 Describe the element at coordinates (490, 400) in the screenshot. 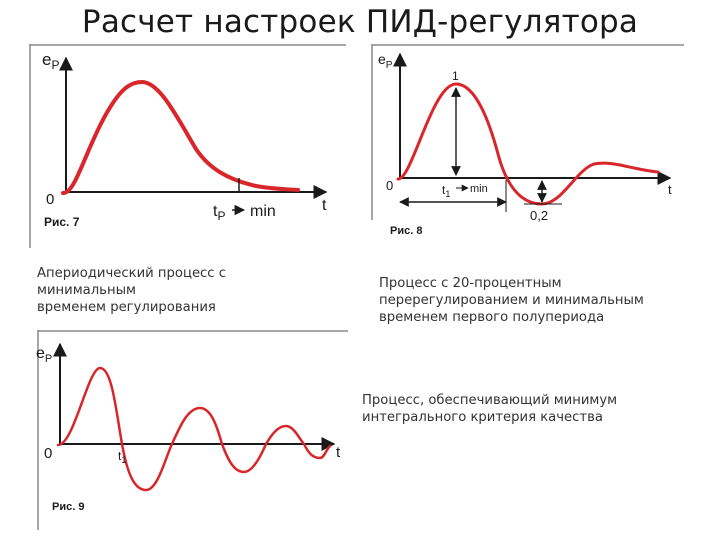

I see `caption-line: Процесс, обеспечивающий минимум` at that location.